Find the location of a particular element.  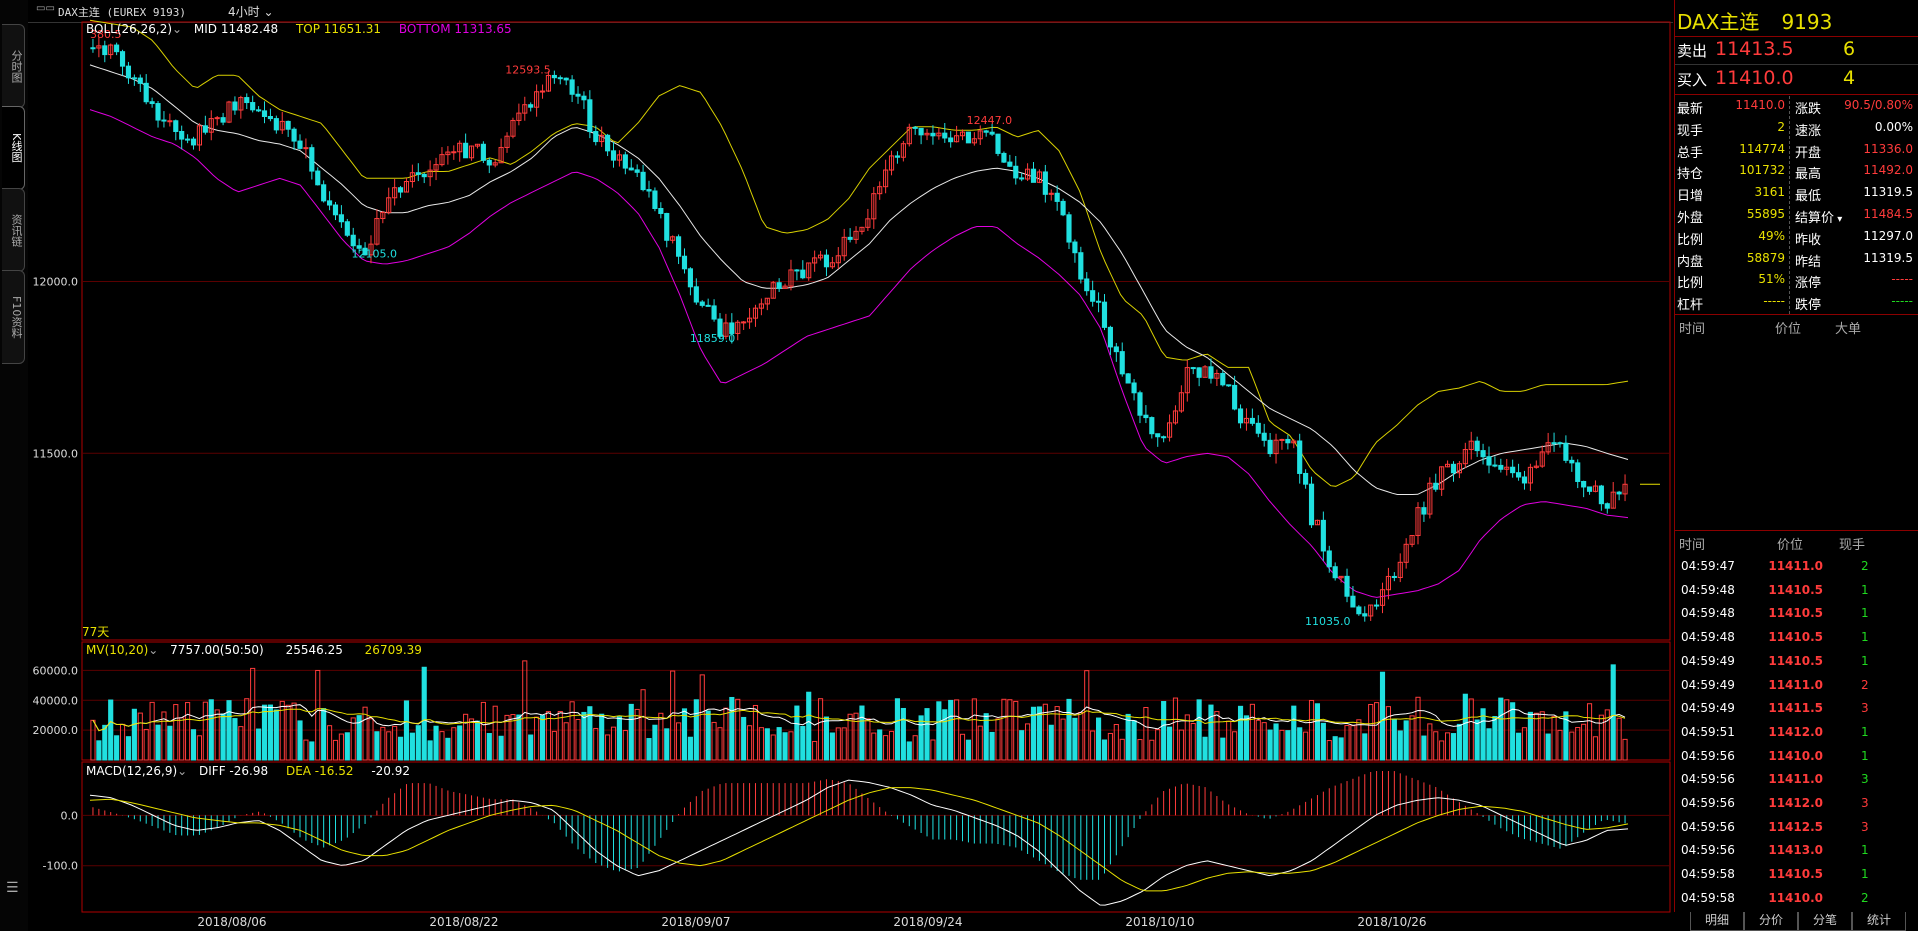

trade-row: 04:59:49 11410.5 1 is located at coordinates (1796, 662).